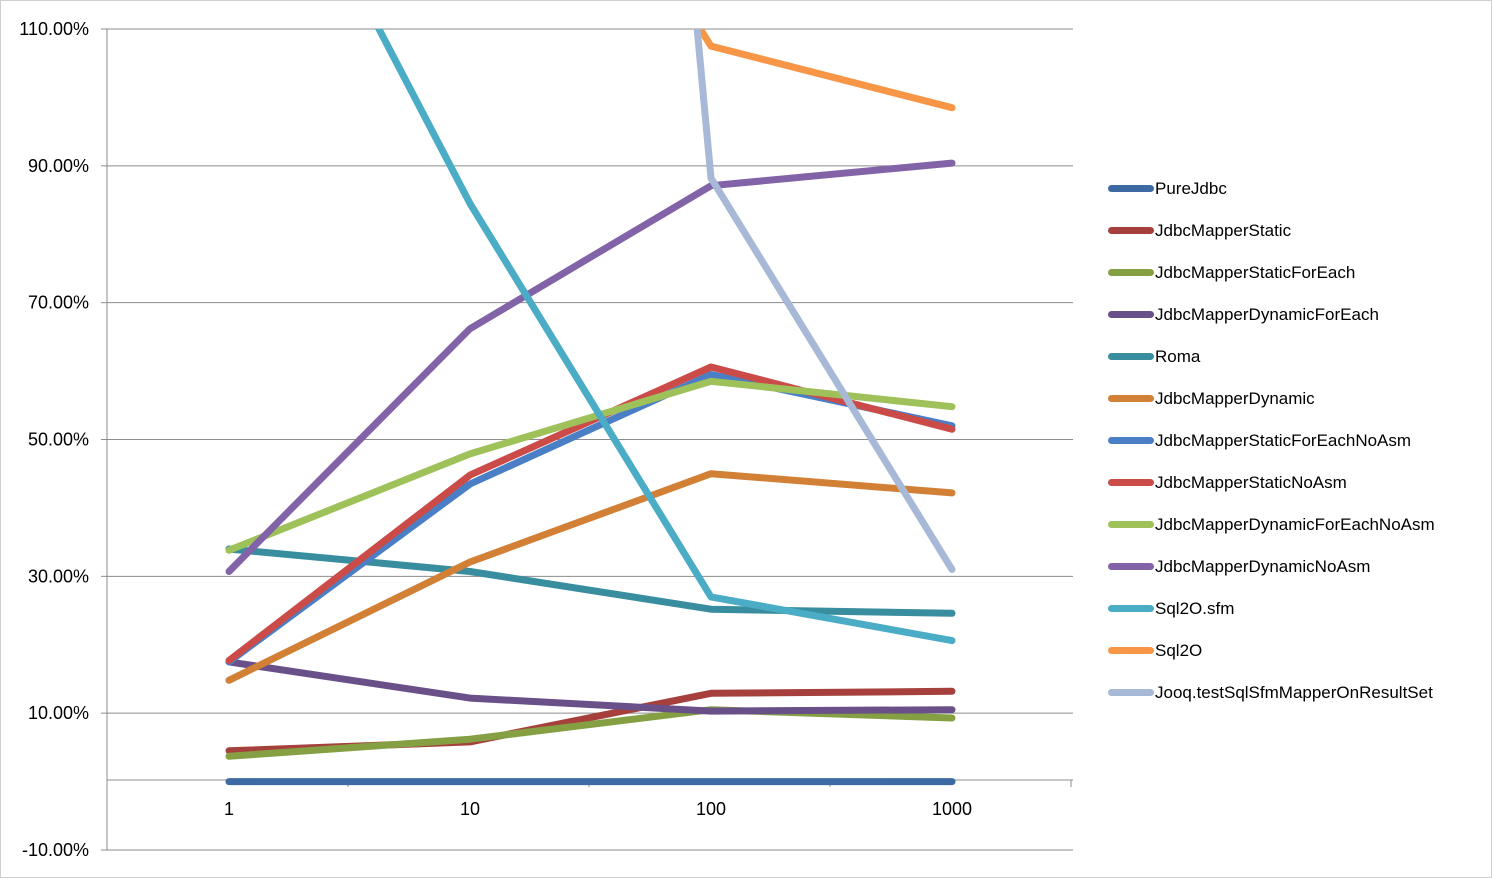 This screenshot has height=878, width=1492. Describe the element at coordinates (1298, 197) in the screenshot. I see `legend-item: PureJdbc` at that location.